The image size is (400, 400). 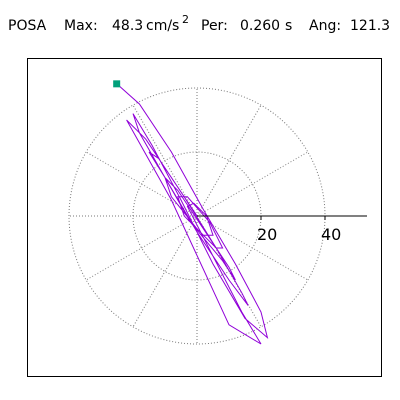 What do you see at coordinates (127, 26) in the screenshot?
I see `max-value: 48.3` at bounding box center [127, 26].